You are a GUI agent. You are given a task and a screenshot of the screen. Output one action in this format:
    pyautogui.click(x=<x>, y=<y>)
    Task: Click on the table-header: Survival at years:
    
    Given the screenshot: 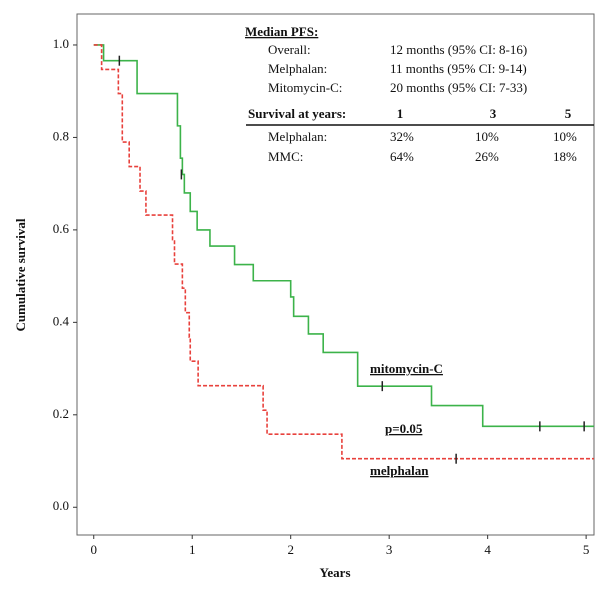 What is the action you would take?
    pyautogui.click(x=297, y=113)
    